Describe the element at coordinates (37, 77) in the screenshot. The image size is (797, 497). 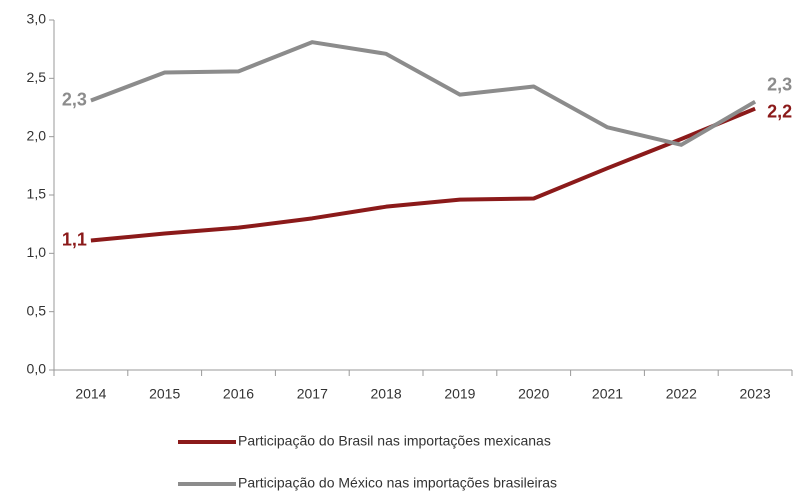
I see `y-tick-label: 2,5` at that location.